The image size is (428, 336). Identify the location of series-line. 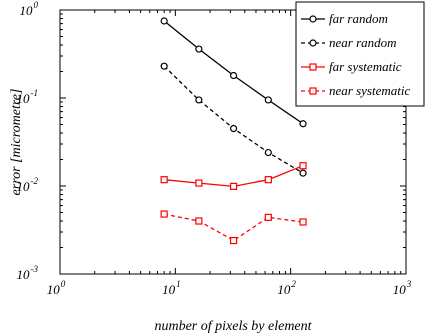
(234, 227).